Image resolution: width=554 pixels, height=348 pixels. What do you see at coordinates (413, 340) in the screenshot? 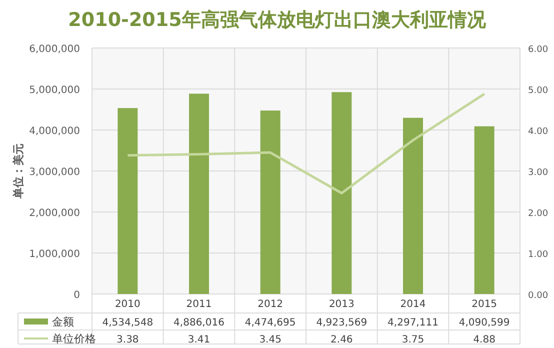
I see `data-label: 3.75` at bounding box center [413, 340].